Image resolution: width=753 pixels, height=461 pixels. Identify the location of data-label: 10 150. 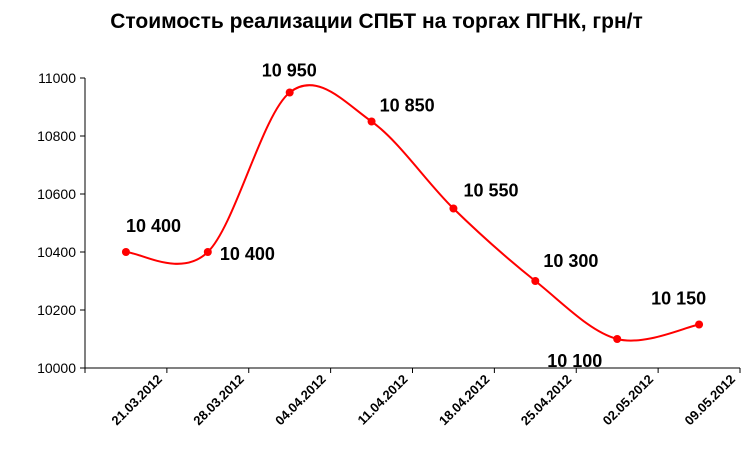
(678, 299).